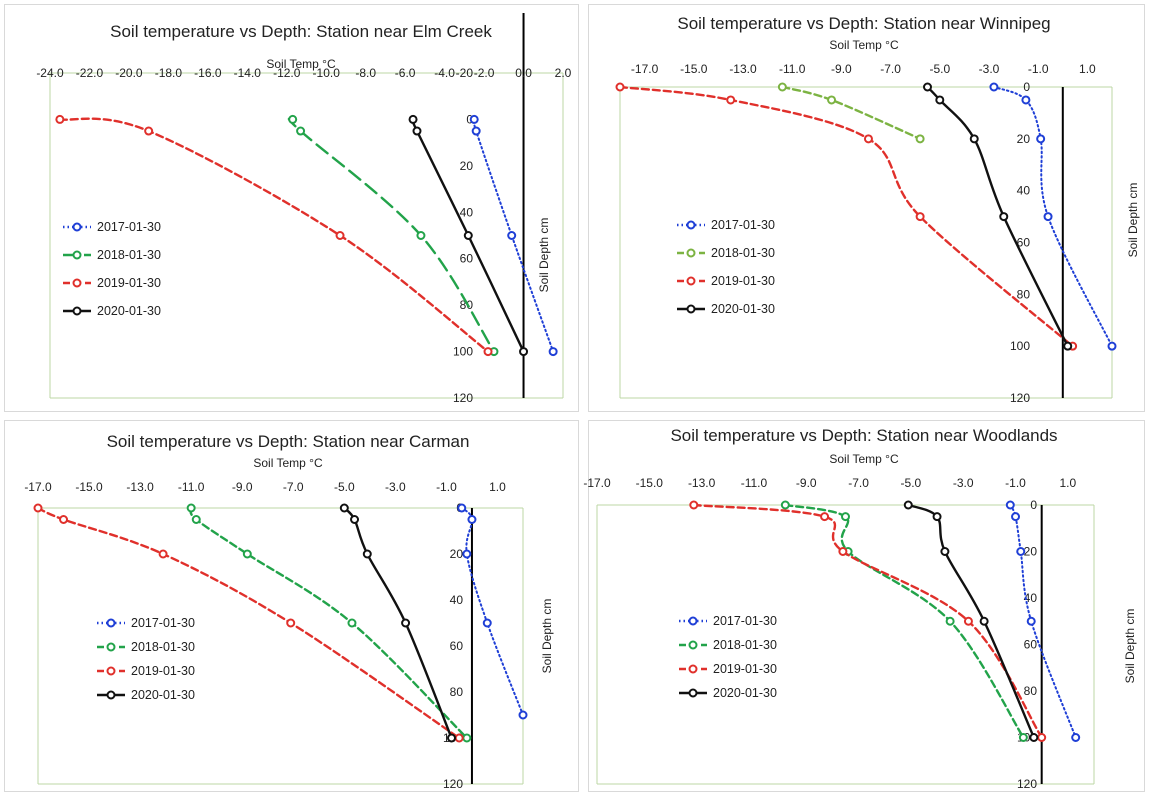  What do you see at coordinates (191, 487) in the screenshot?
I see `x-tick-label: -11.0` at bounding box center [191, 487].